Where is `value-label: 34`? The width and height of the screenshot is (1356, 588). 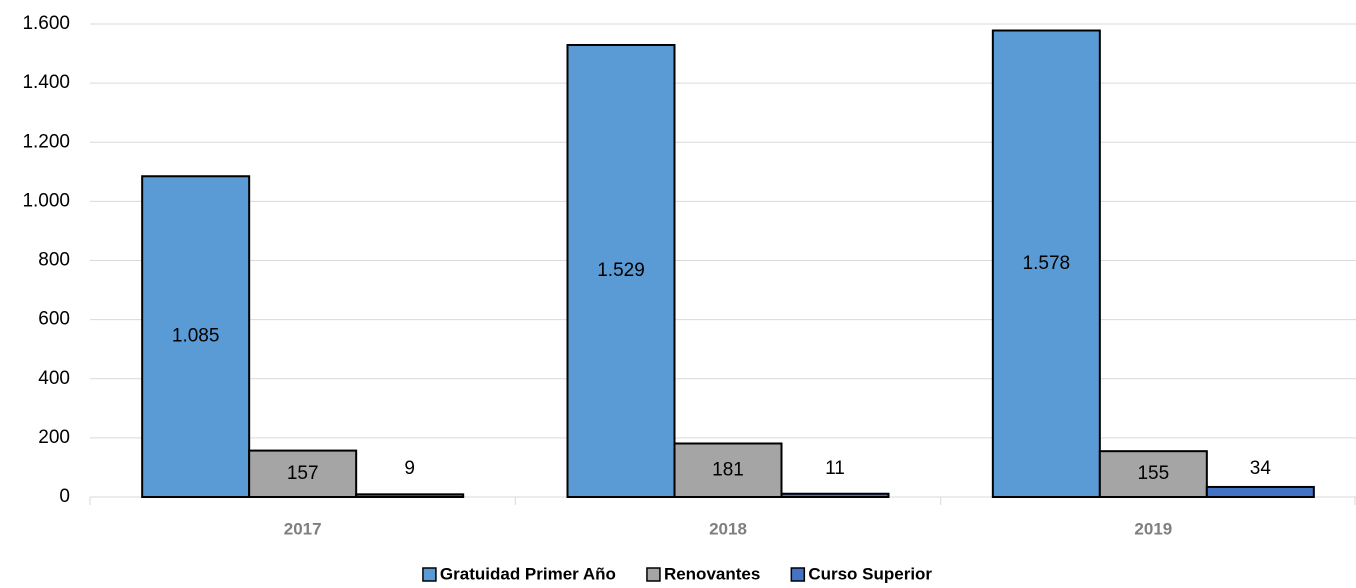 value-label: 34 is located at coordinates (1261, 468).